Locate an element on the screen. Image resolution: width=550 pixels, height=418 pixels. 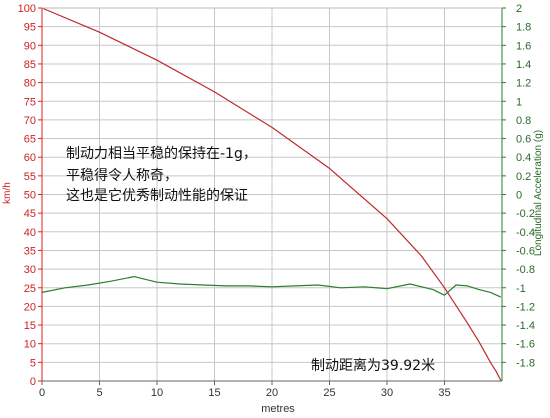
y-left-tick-label: 70 is located at coordinates (30, 121).